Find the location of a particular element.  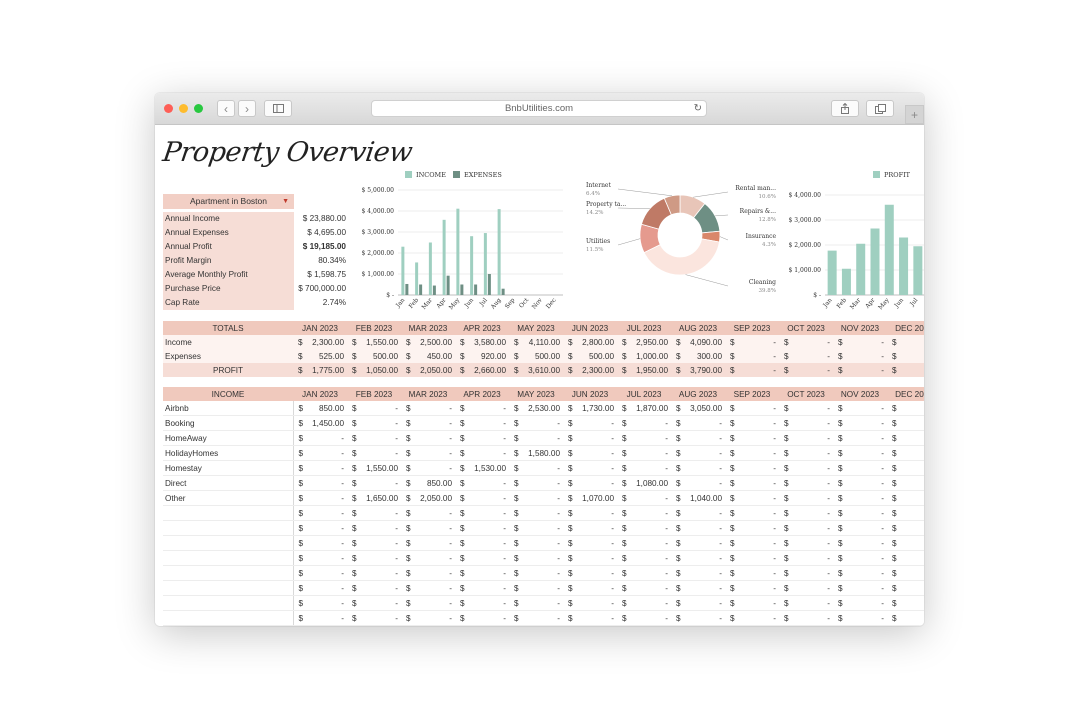

value-cell: $3,610.00 is located at coordinates (536, 370).